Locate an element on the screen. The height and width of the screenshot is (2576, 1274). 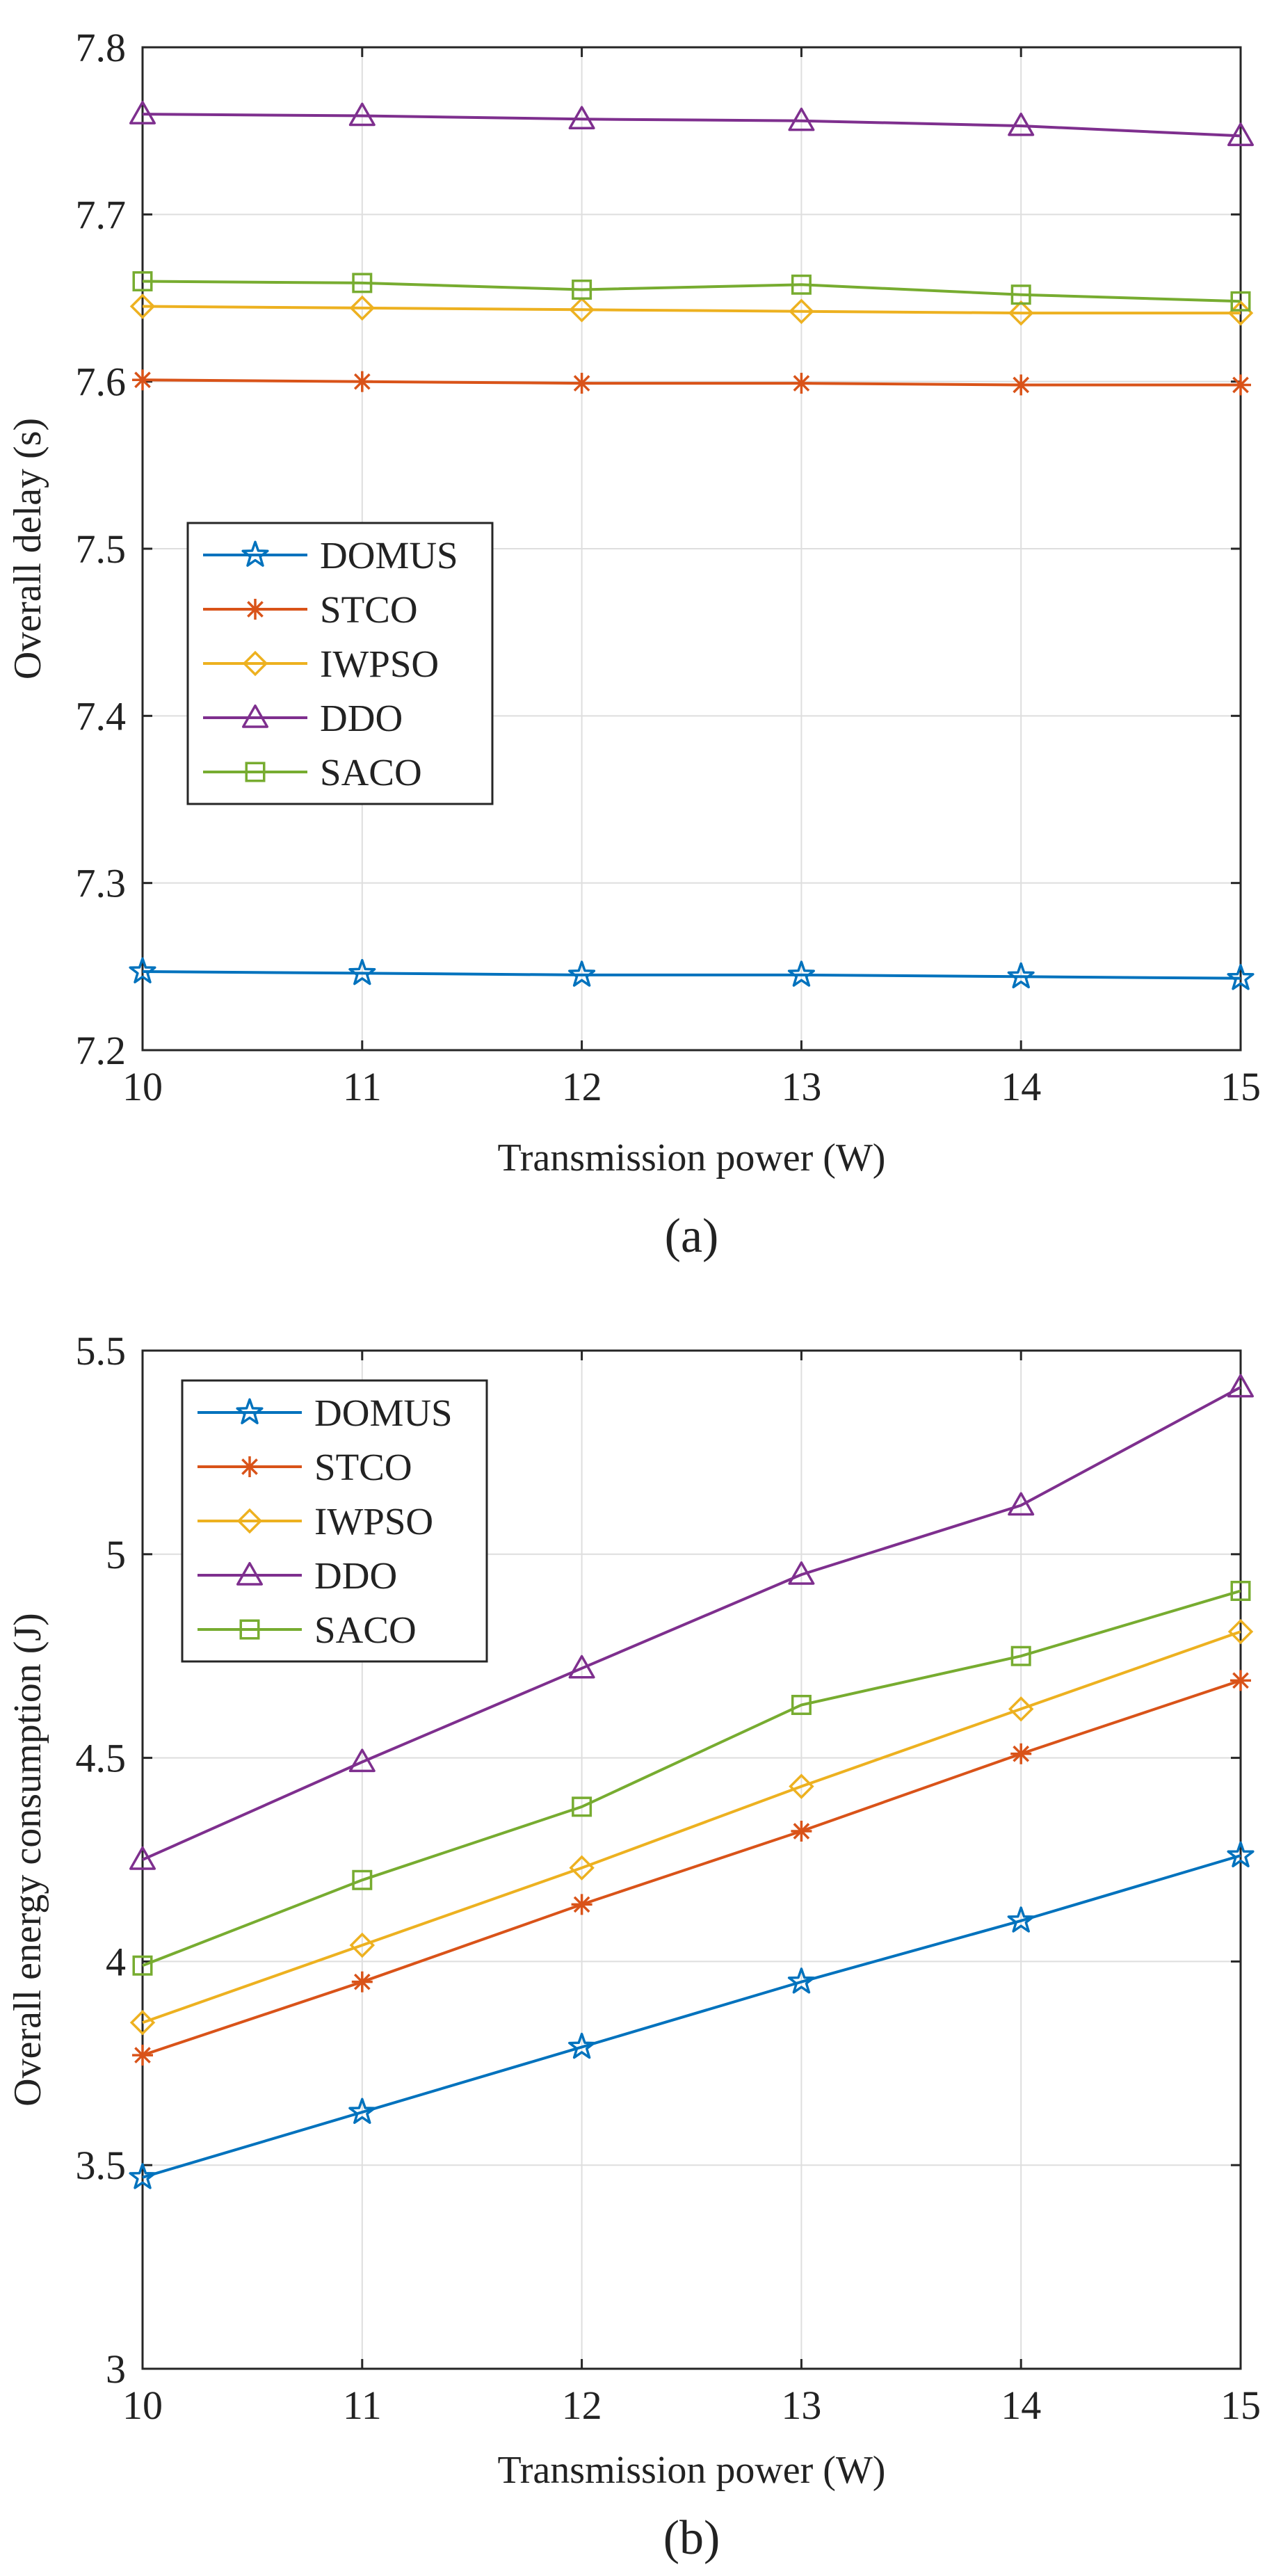
series-stco is located at coordinates (692, 382).